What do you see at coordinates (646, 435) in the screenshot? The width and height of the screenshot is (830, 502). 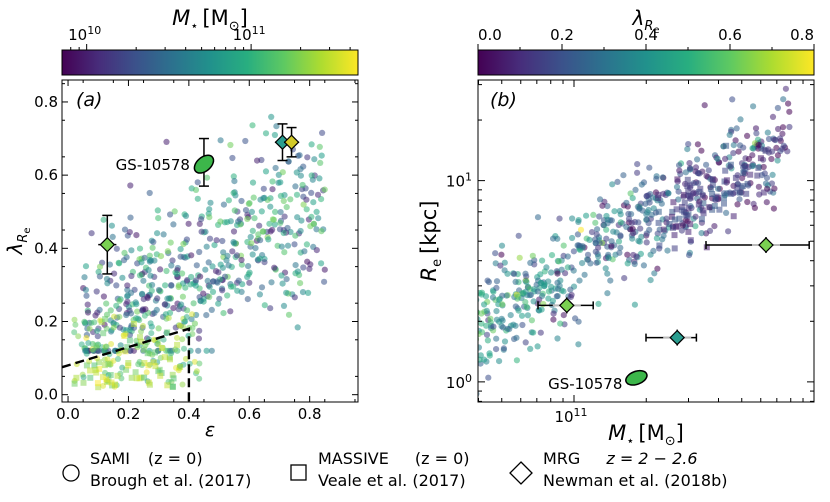 I see `axes-b-xlabel: M⋆ [M⊙]` at bounding box center [646, 435].